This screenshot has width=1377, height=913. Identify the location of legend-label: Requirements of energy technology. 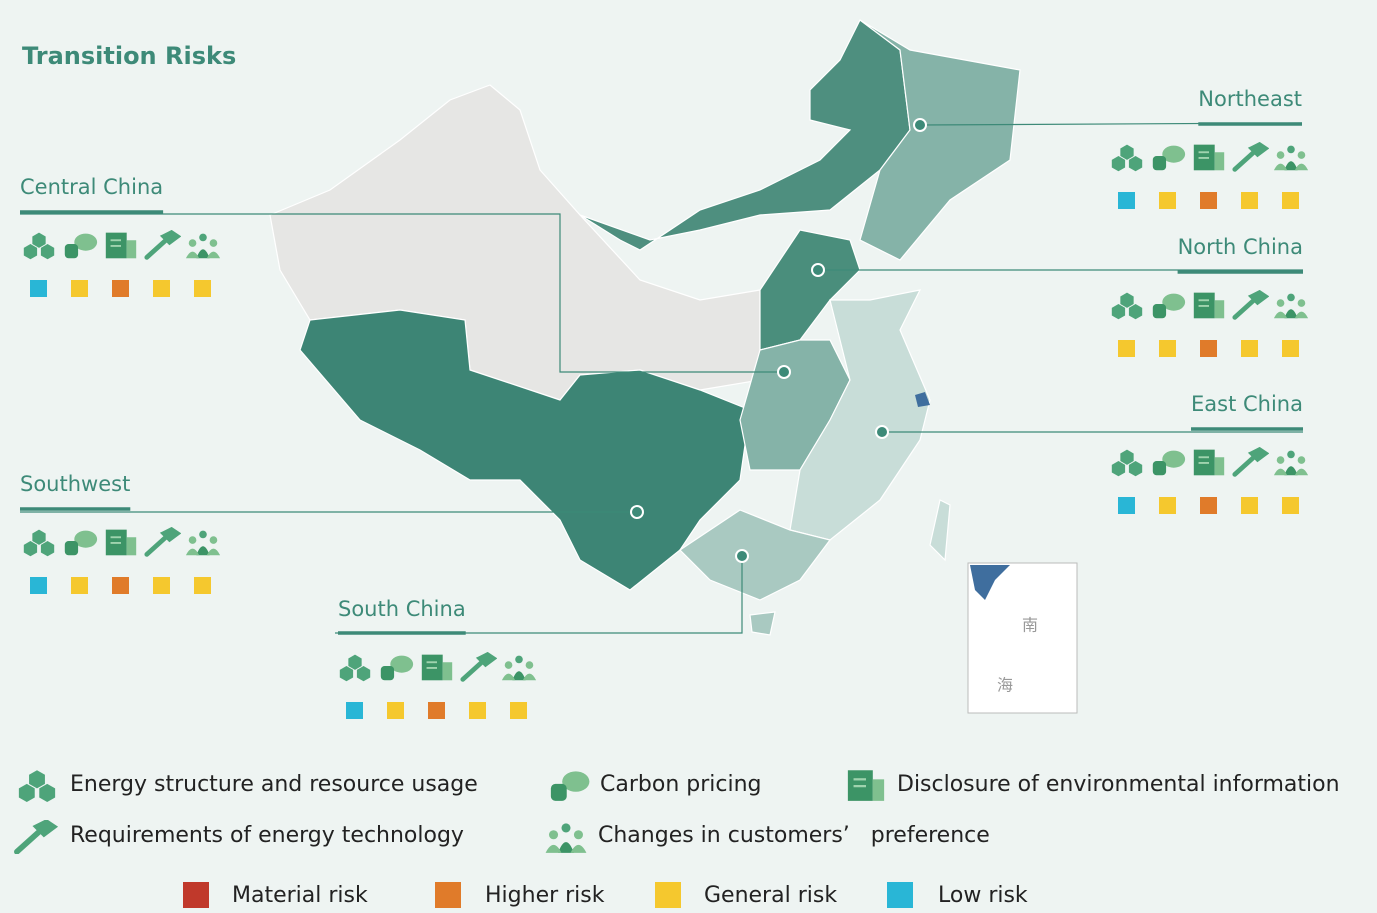
(267, 835).